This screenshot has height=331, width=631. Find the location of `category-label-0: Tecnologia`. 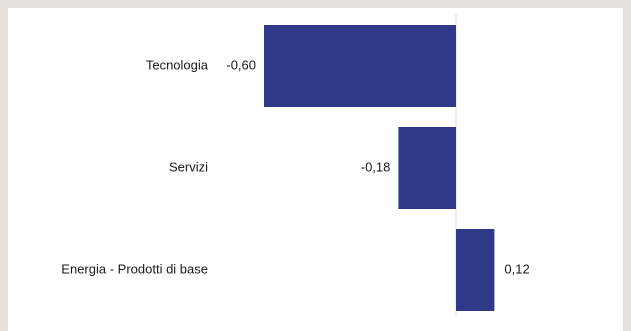

category-label-0: Tecnologia is located at coordinates (177, 64).